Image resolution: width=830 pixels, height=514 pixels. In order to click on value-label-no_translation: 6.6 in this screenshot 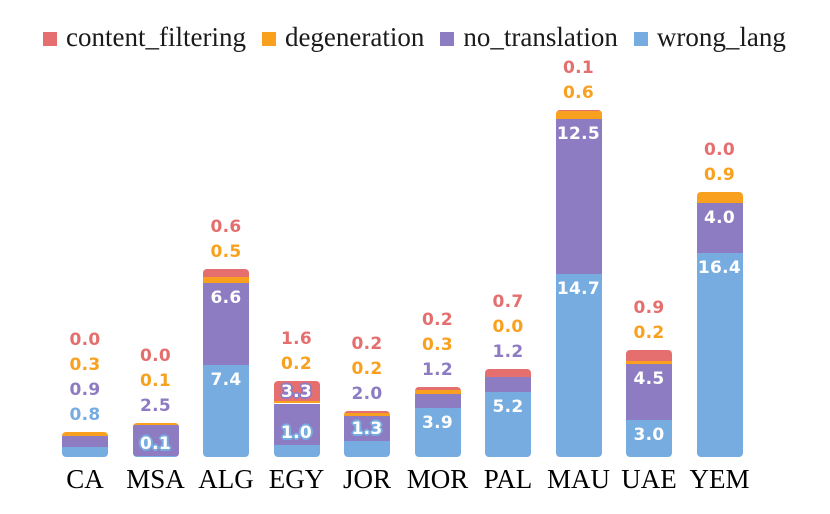, I will do `click(226, 297)`.